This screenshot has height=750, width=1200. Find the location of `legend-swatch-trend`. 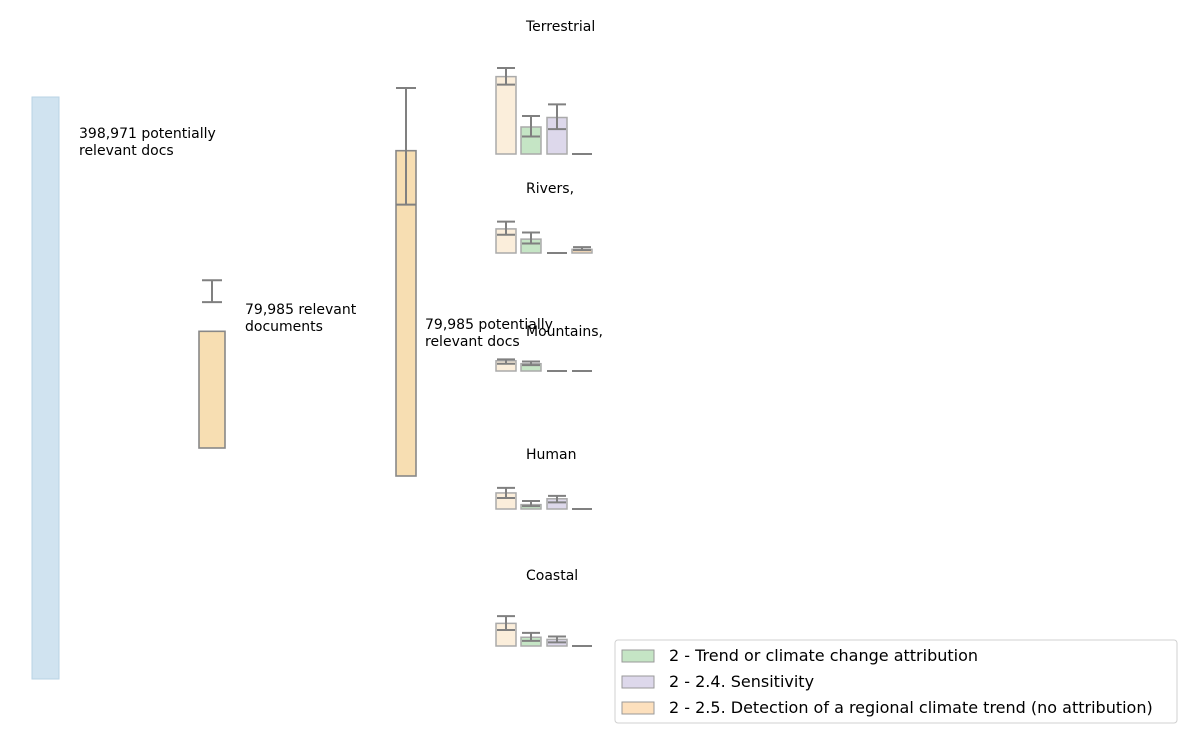

legend-swatch-trend is located at coordinates (638, 656).